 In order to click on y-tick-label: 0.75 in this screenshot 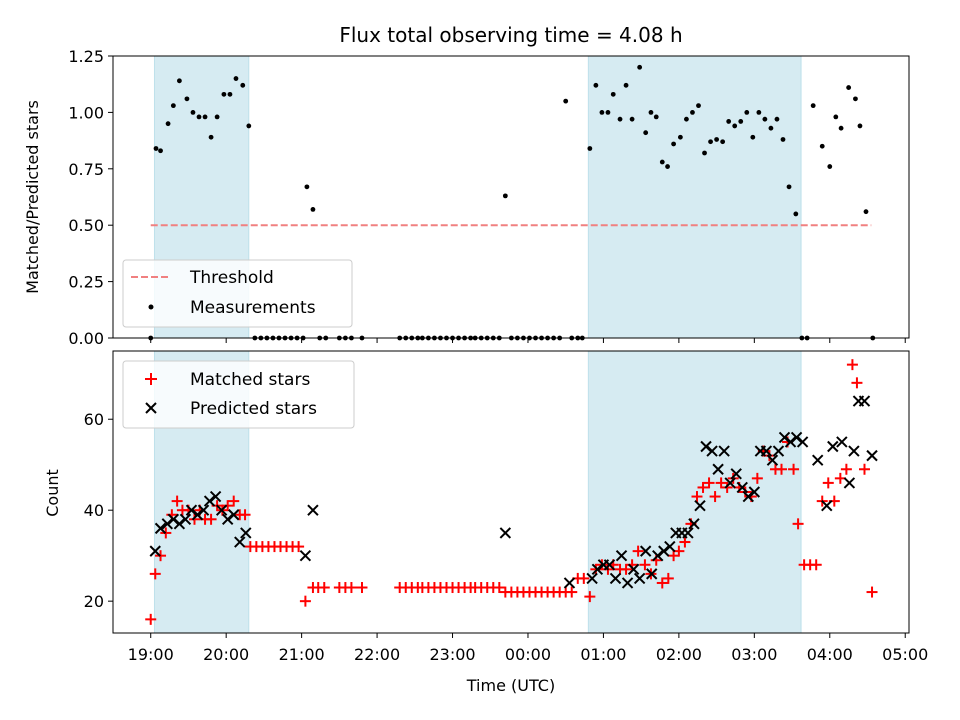, I will do `click(86, 169)`.